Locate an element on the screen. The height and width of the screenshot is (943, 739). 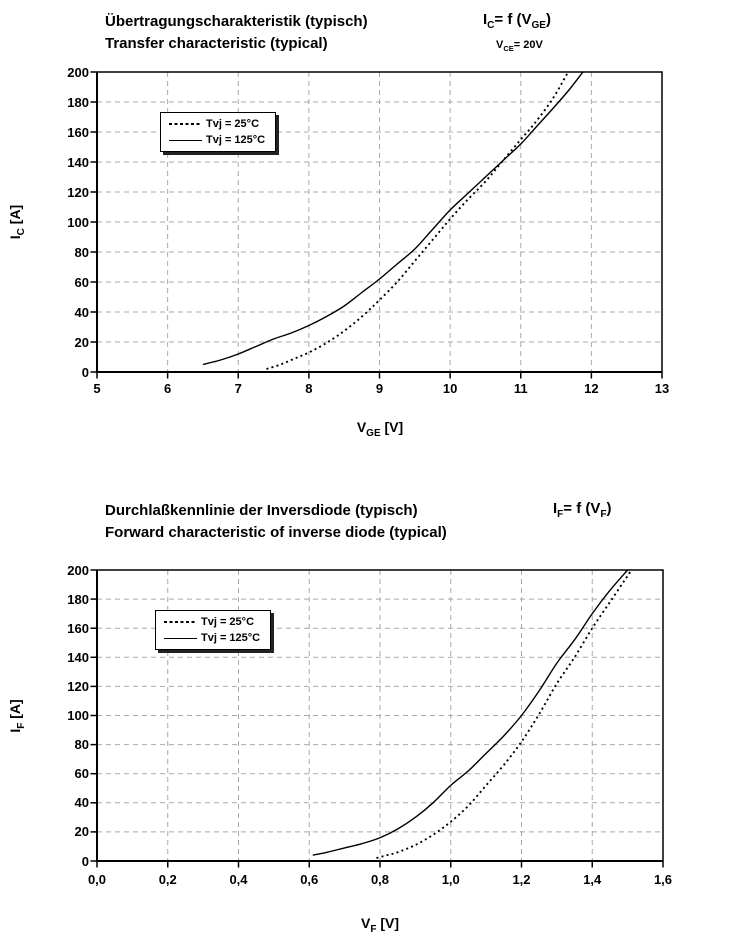
chart2-formula: IF= f (VF) is located at coordinates (582, 510).